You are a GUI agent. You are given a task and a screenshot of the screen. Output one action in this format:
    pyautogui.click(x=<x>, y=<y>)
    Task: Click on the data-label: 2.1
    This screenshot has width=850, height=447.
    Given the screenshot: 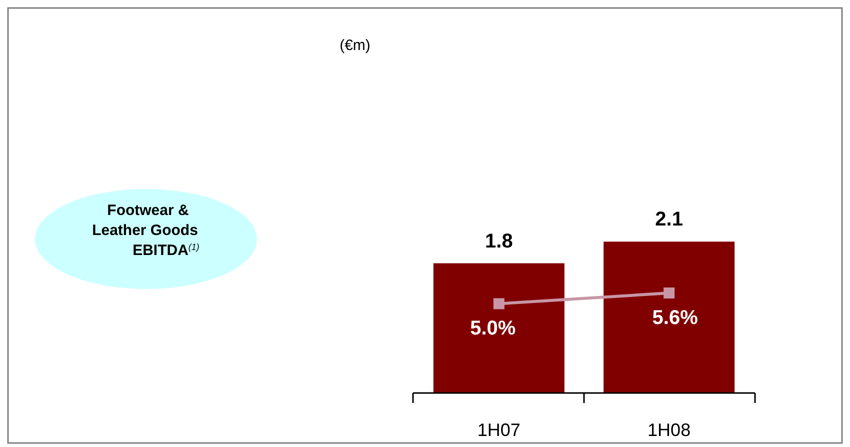 What is the action you would take?
    pyautogui.click(x=669, y=219)
    